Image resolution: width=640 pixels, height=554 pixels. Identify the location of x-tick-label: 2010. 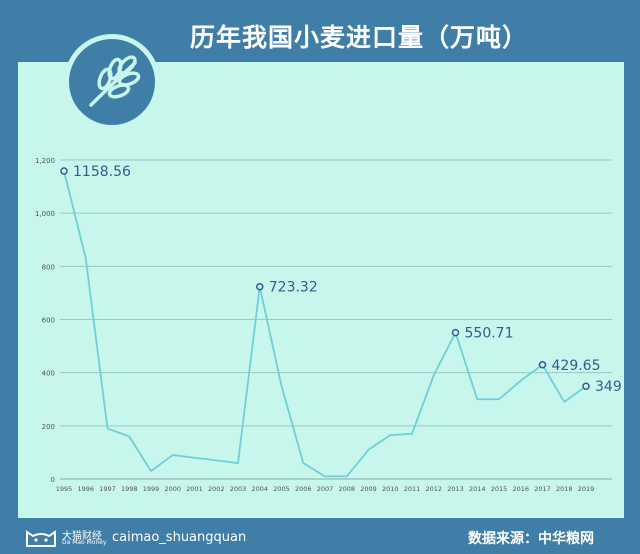
(390, 489).